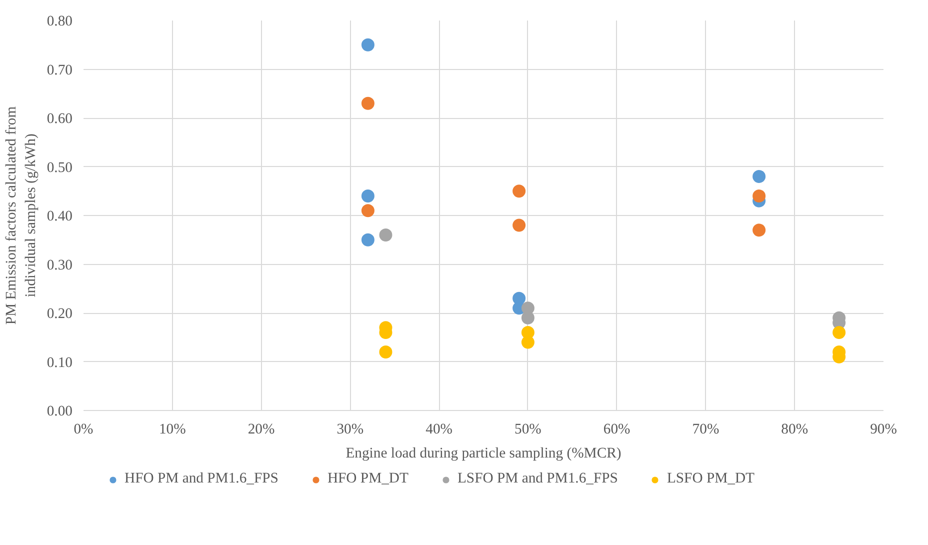 Image resolution: width=928 pixels, height=545 pixels. Describe the element at coordinates (794, 430) in the screenshot. I see `x-tick-label: 80%` at that location.